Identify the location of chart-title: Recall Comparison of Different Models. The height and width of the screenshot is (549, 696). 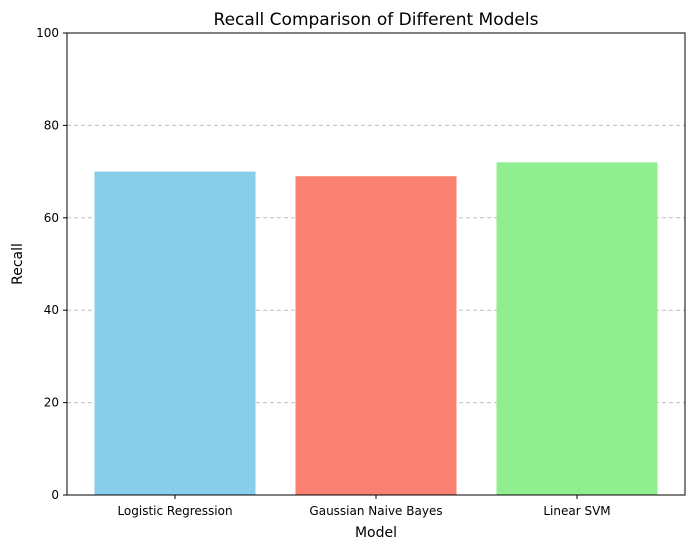
(376, 20).